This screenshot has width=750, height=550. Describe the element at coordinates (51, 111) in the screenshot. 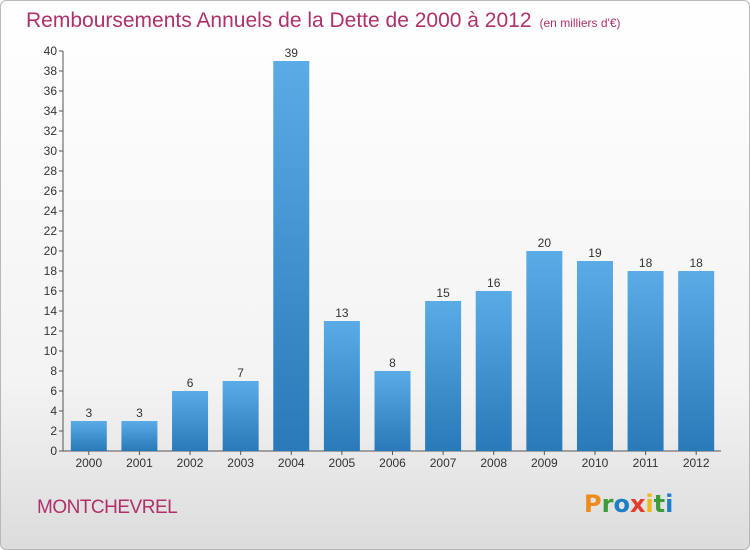

I see `y-tick-label: 34` at that location.